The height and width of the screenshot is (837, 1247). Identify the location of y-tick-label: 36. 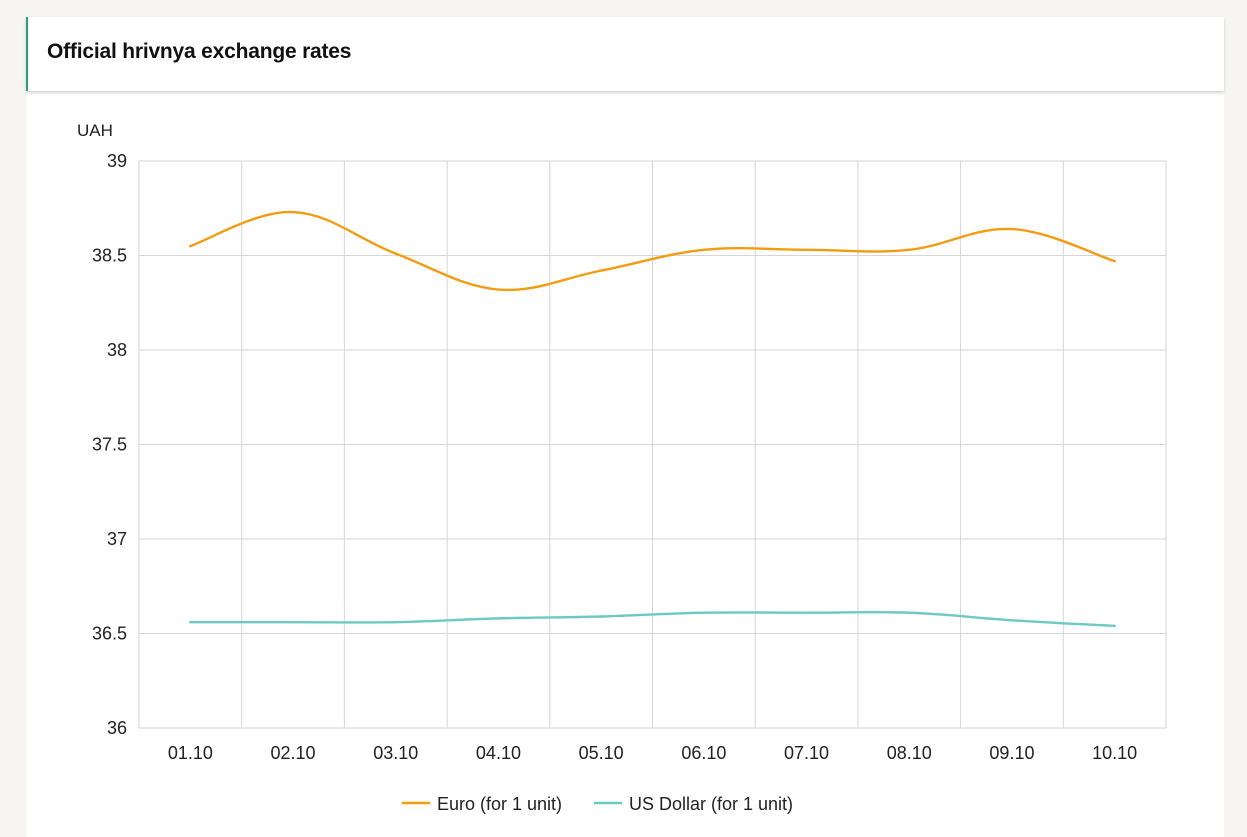
(117, 728).